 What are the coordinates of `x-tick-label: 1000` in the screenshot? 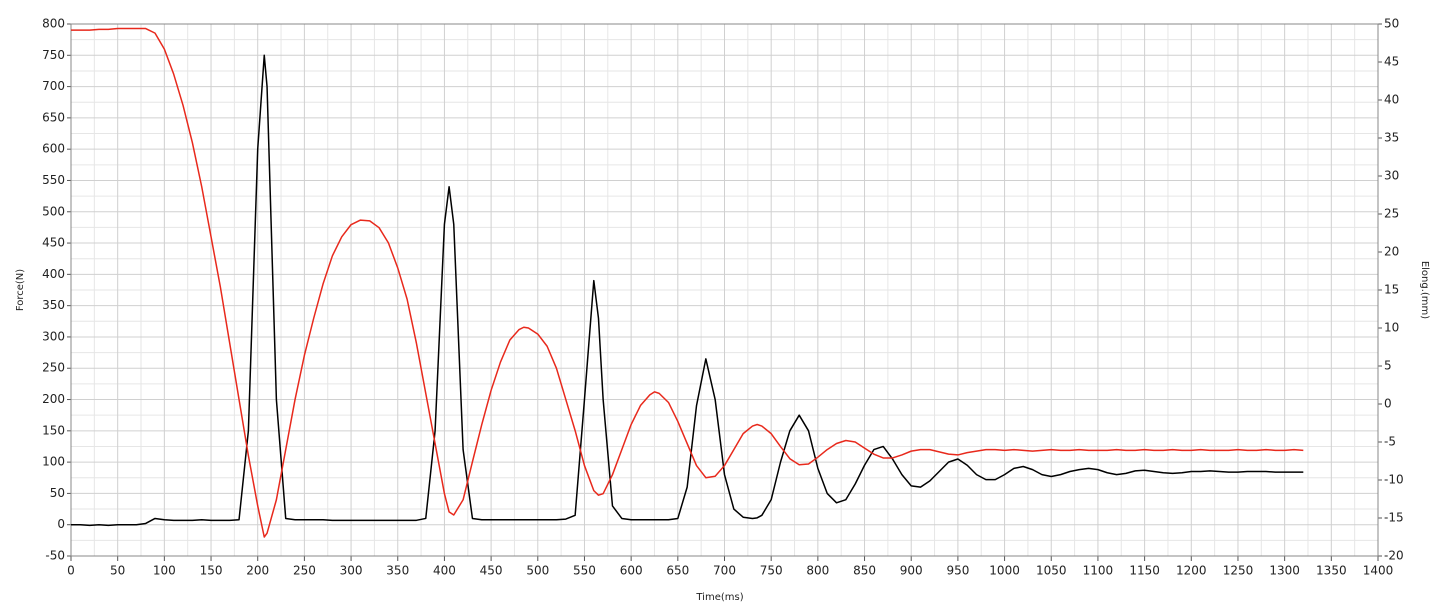 It's located at (1004, 571).